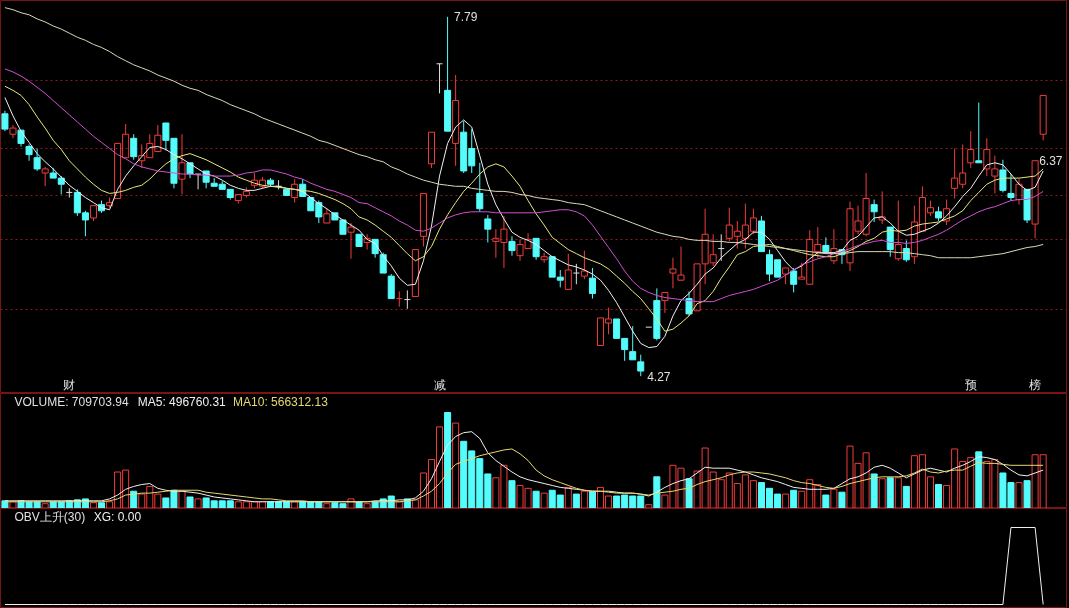 The width and height of the screenshot is (1069, 608). What do you see at coordinates (439, 384) in the screenshot?
I see `x-tick-label: 减` at bounding box center [439, 384].